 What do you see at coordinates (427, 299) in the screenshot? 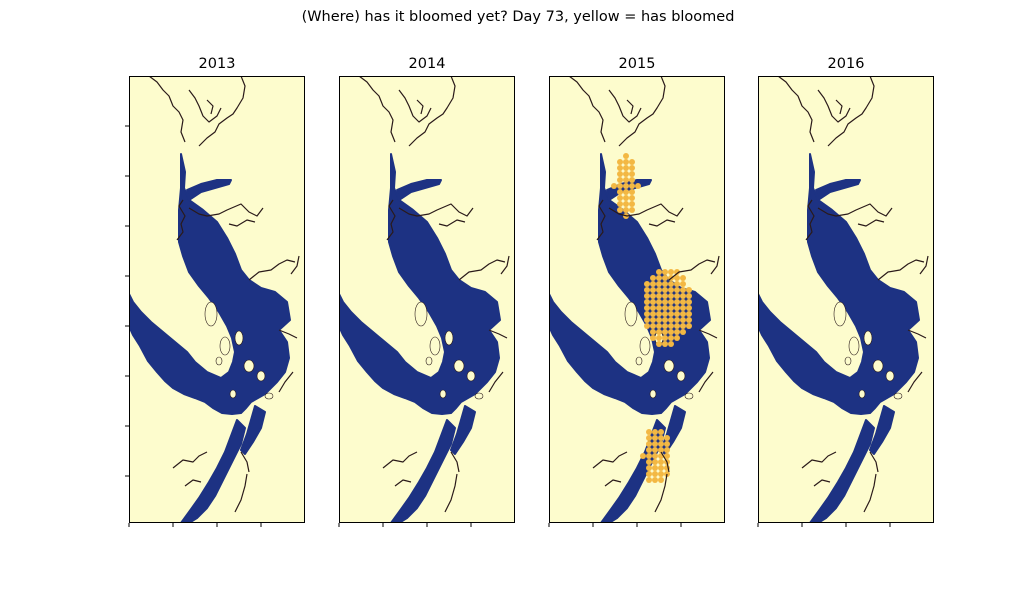
I see `map-panel-2014` at bounding box center [427, 299].